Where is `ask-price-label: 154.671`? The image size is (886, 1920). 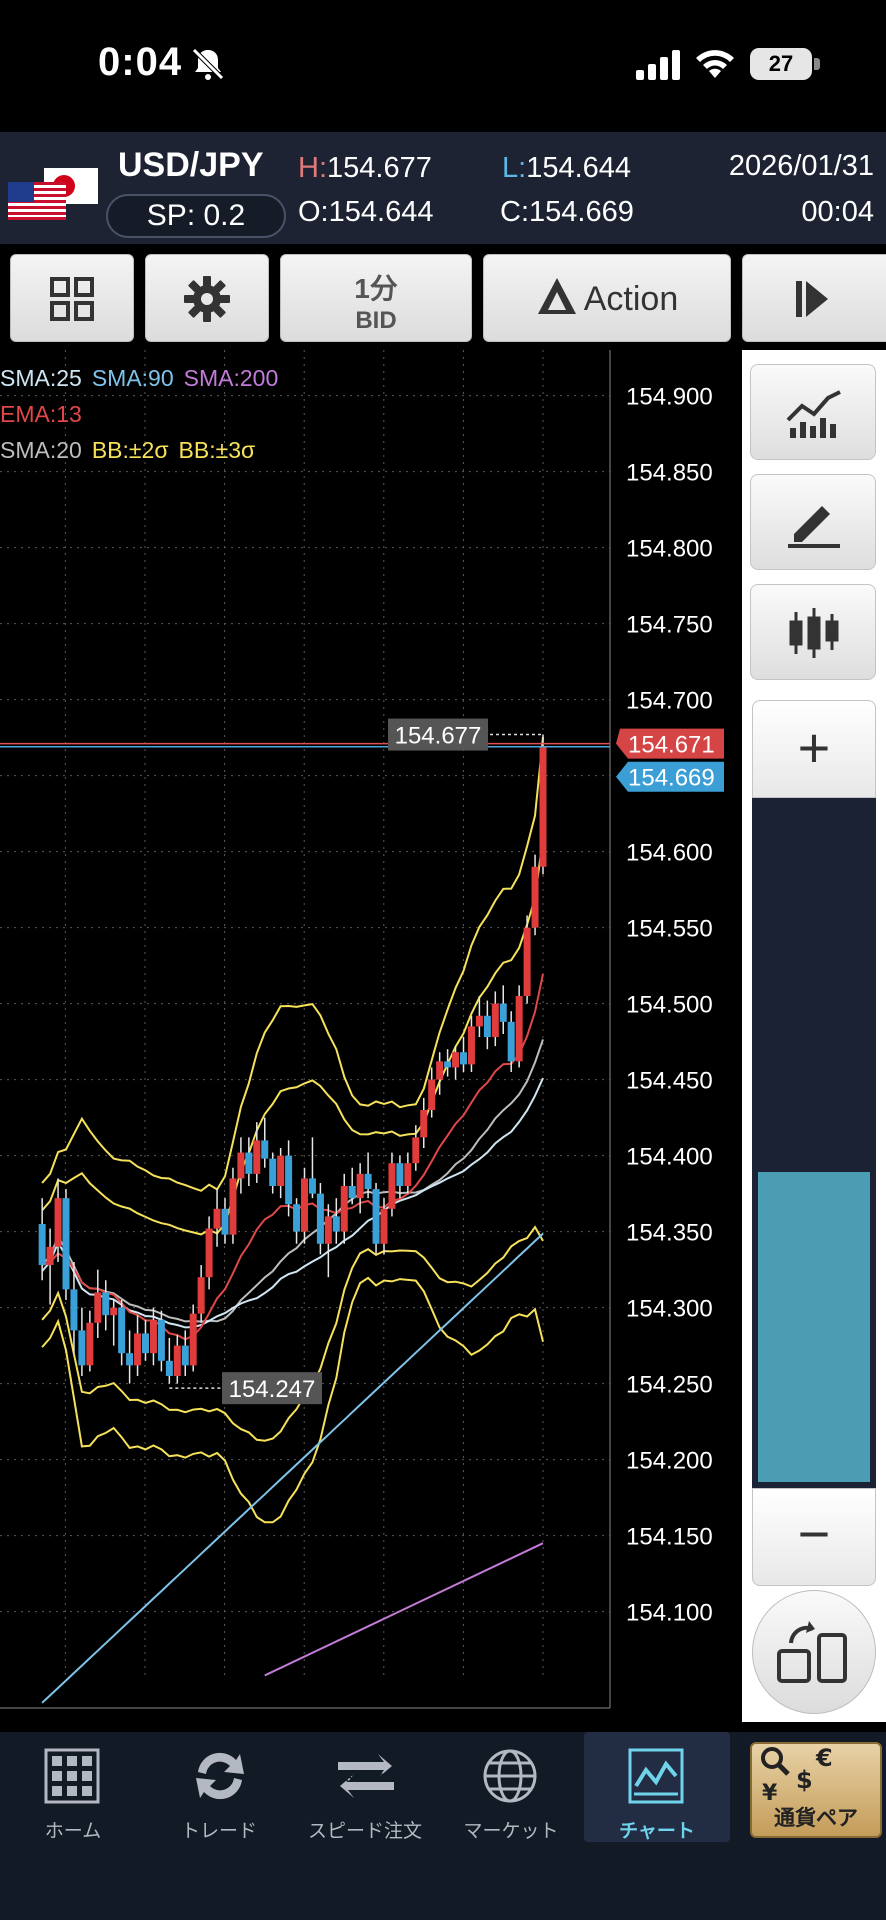 ask-price-label: 154.671 is located at coordinates (671, 745).